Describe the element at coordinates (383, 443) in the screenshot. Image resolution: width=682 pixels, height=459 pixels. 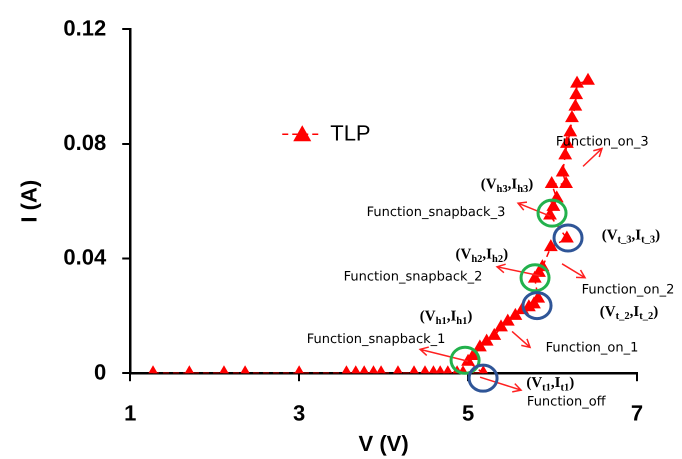
I see `x-axis-title: V (V)` at that location.